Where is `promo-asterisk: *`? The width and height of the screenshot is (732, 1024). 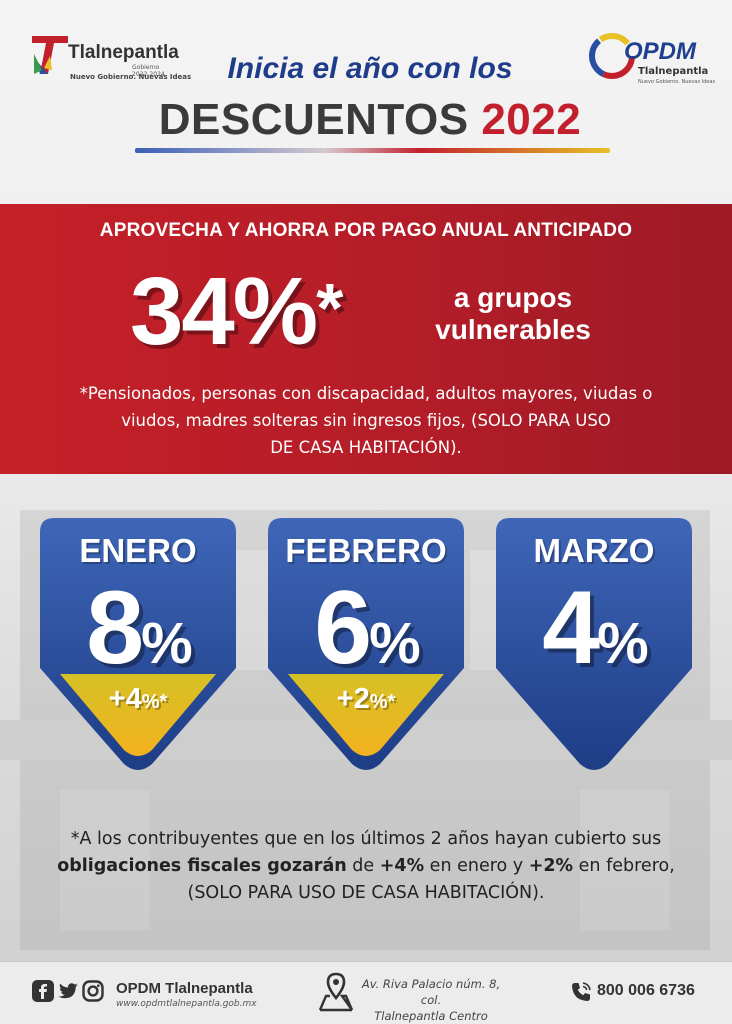
promo-asterisk: * is located at coordinates (329, 308).